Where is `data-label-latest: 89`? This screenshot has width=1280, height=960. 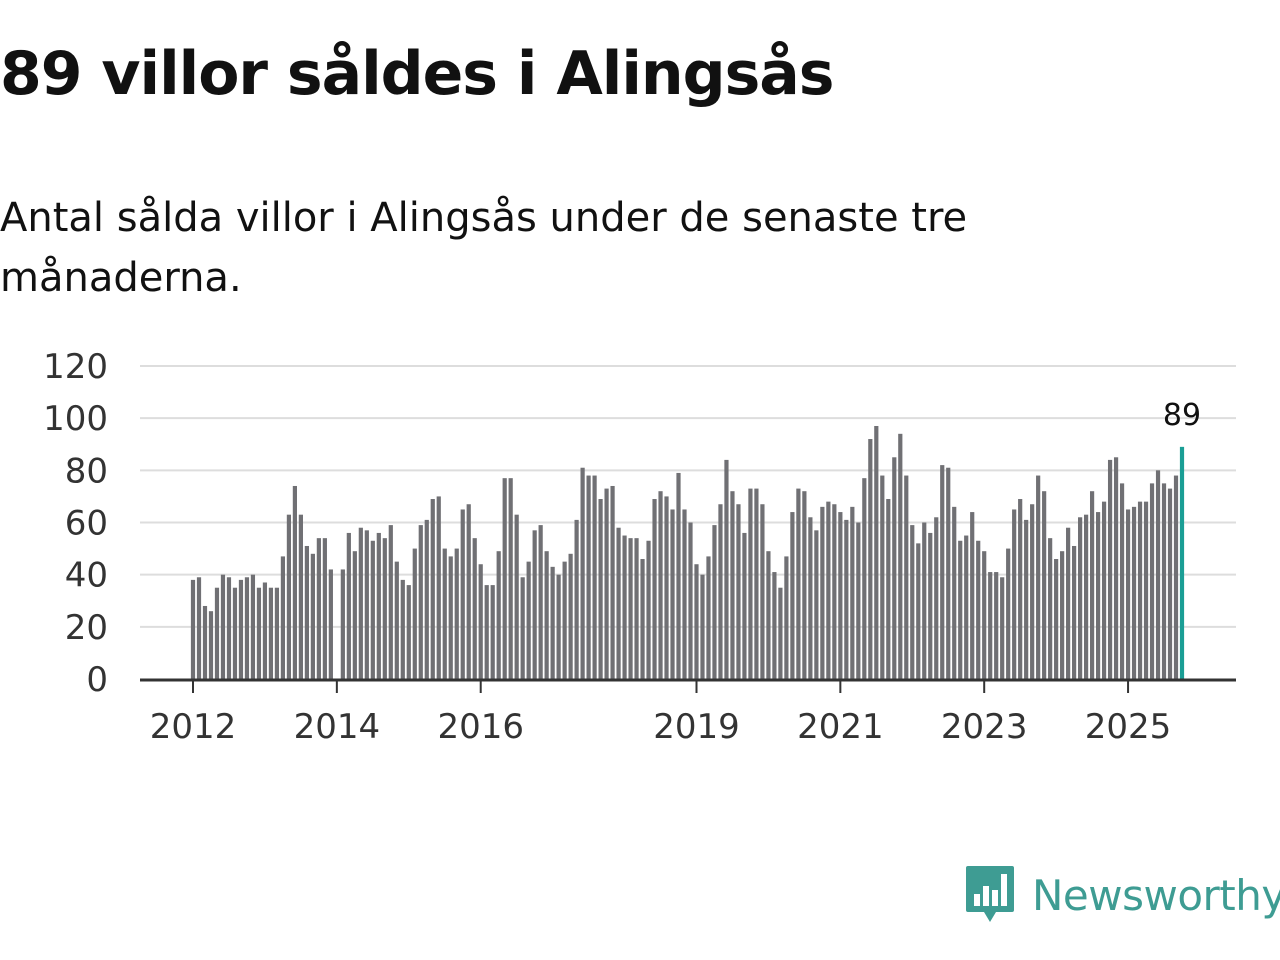 data-label-latest: 89 is located at coordinates (1182, 415).